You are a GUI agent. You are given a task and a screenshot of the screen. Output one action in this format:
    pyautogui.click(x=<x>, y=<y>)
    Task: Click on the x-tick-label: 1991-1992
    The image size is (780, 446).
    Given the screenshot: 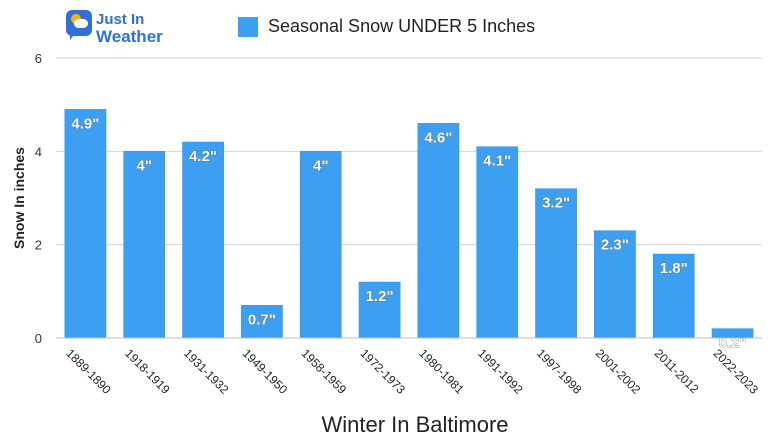 What is the action you would take?
    pyautogui.click(x=500, y=371)
    